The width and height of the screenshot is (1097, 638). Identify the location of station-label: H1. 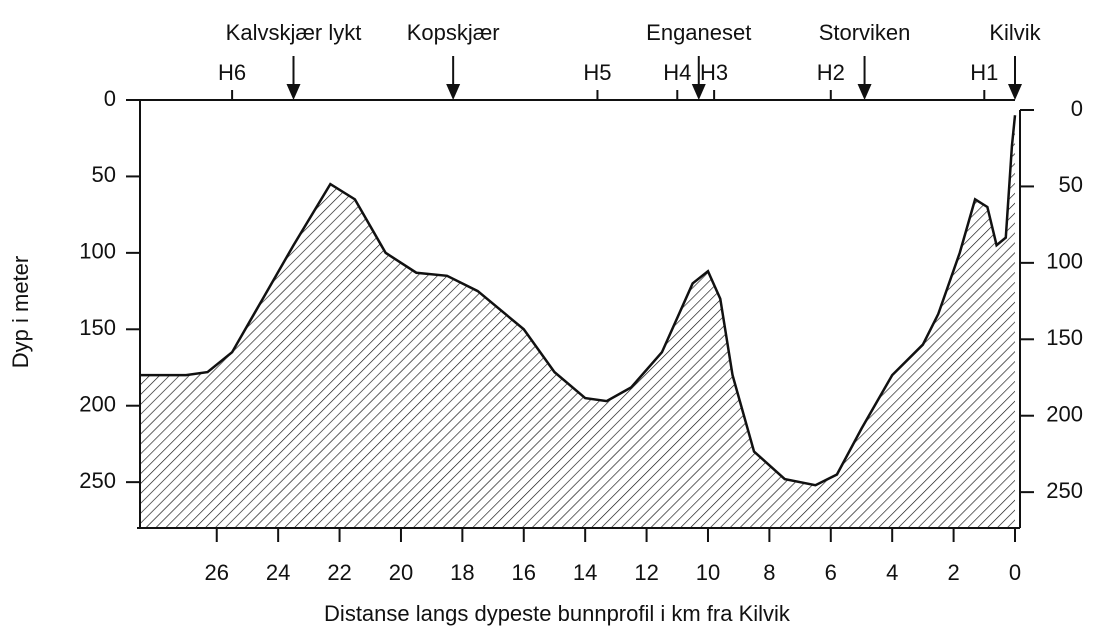
(984, 72).